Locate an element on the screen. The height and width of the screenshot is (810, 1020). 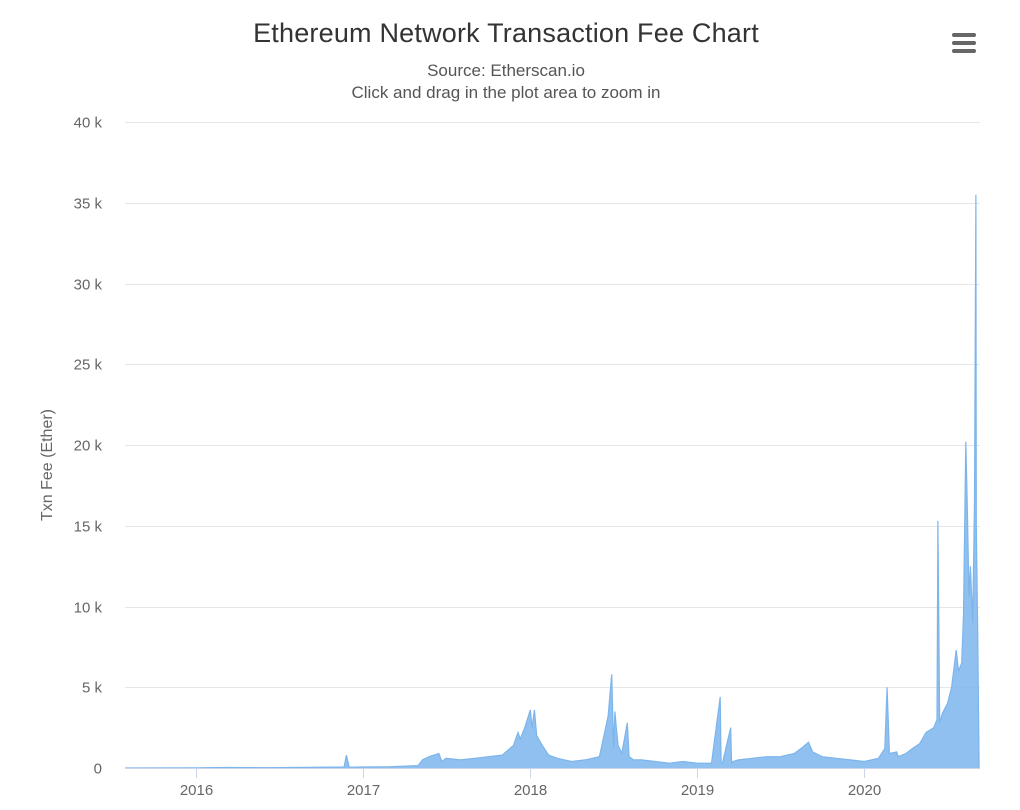
y-tick-label: 35 k is located at coordinates (88, 204).